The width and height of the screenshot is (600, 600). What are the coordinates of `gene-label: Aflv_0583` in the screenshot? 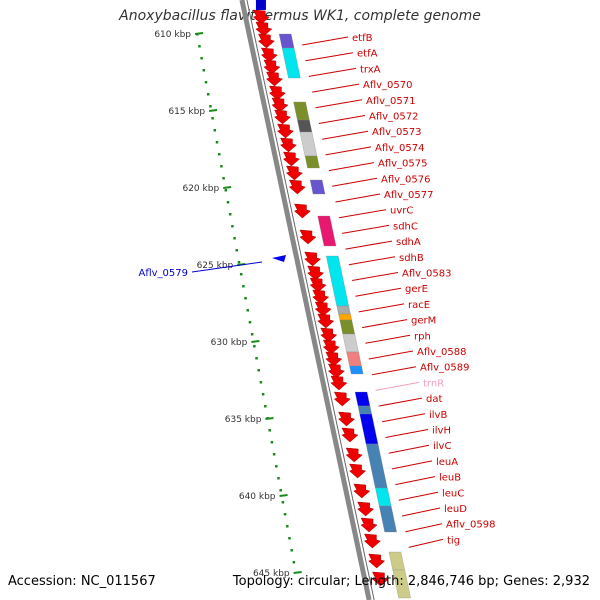 It's located at (427, 274).